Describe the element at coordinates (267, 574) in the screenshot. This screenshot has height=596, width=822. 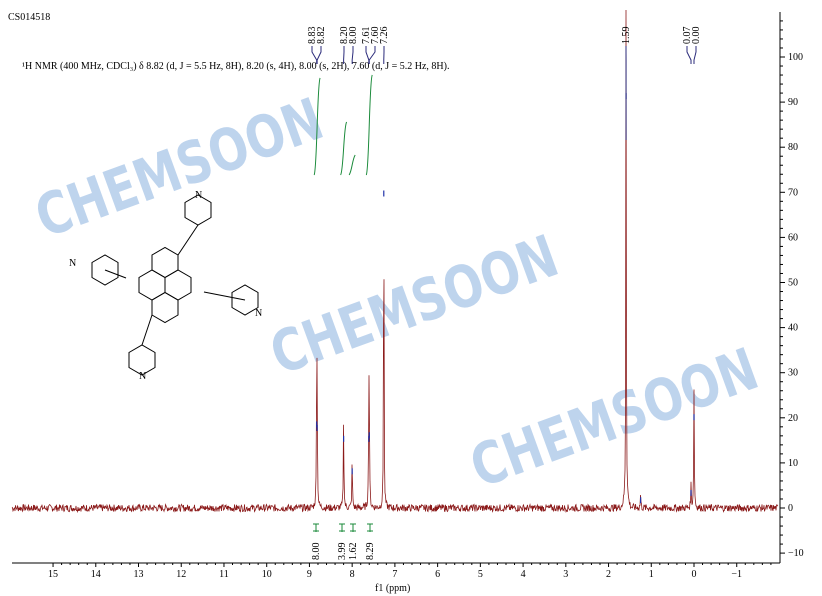
I see `x-tick-label: 10` at that location.